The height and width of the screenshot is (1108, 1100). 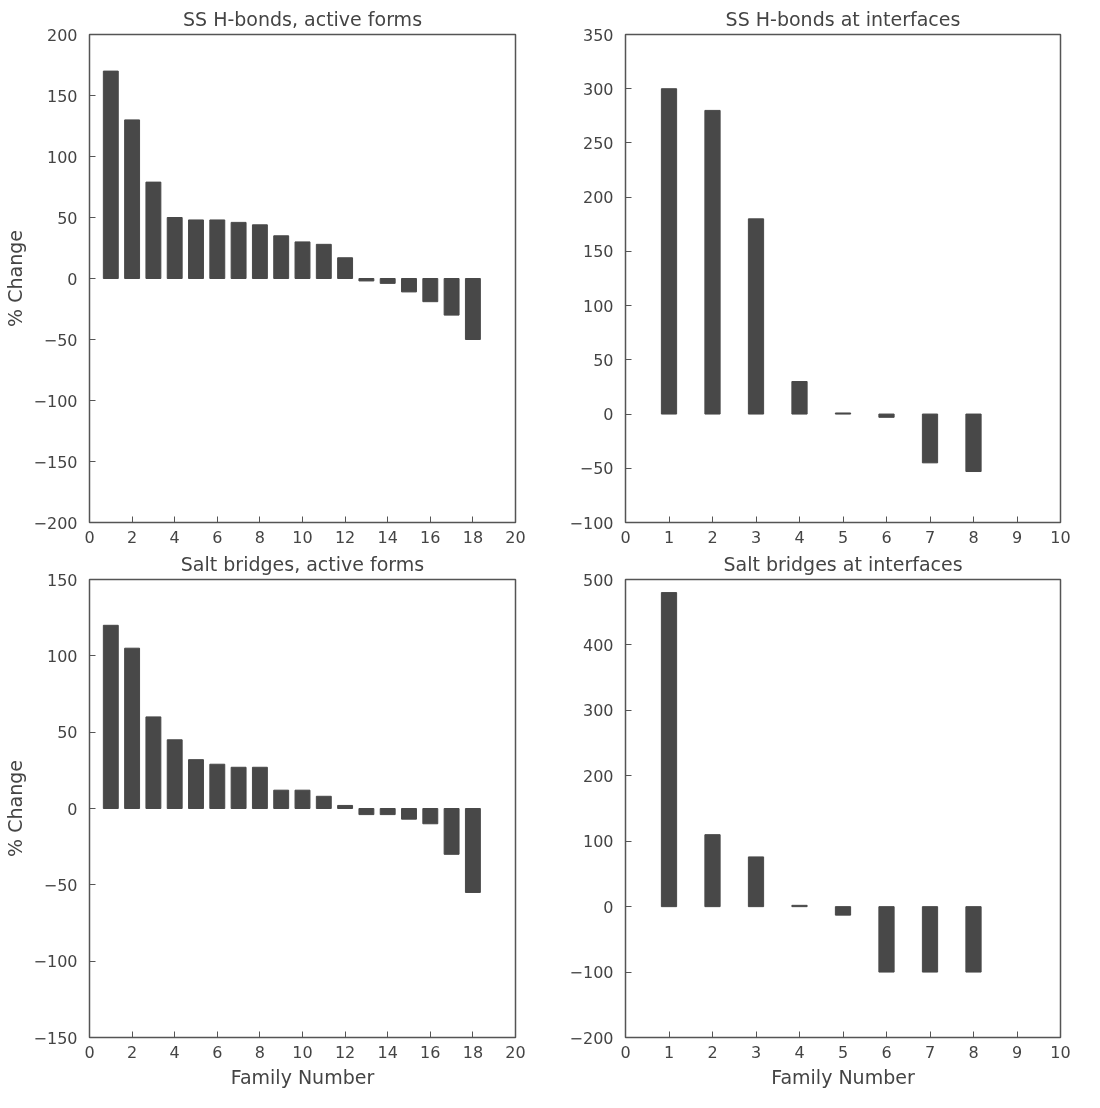 I want to click on y-tick-label: 250, so click(x=598, y=143).